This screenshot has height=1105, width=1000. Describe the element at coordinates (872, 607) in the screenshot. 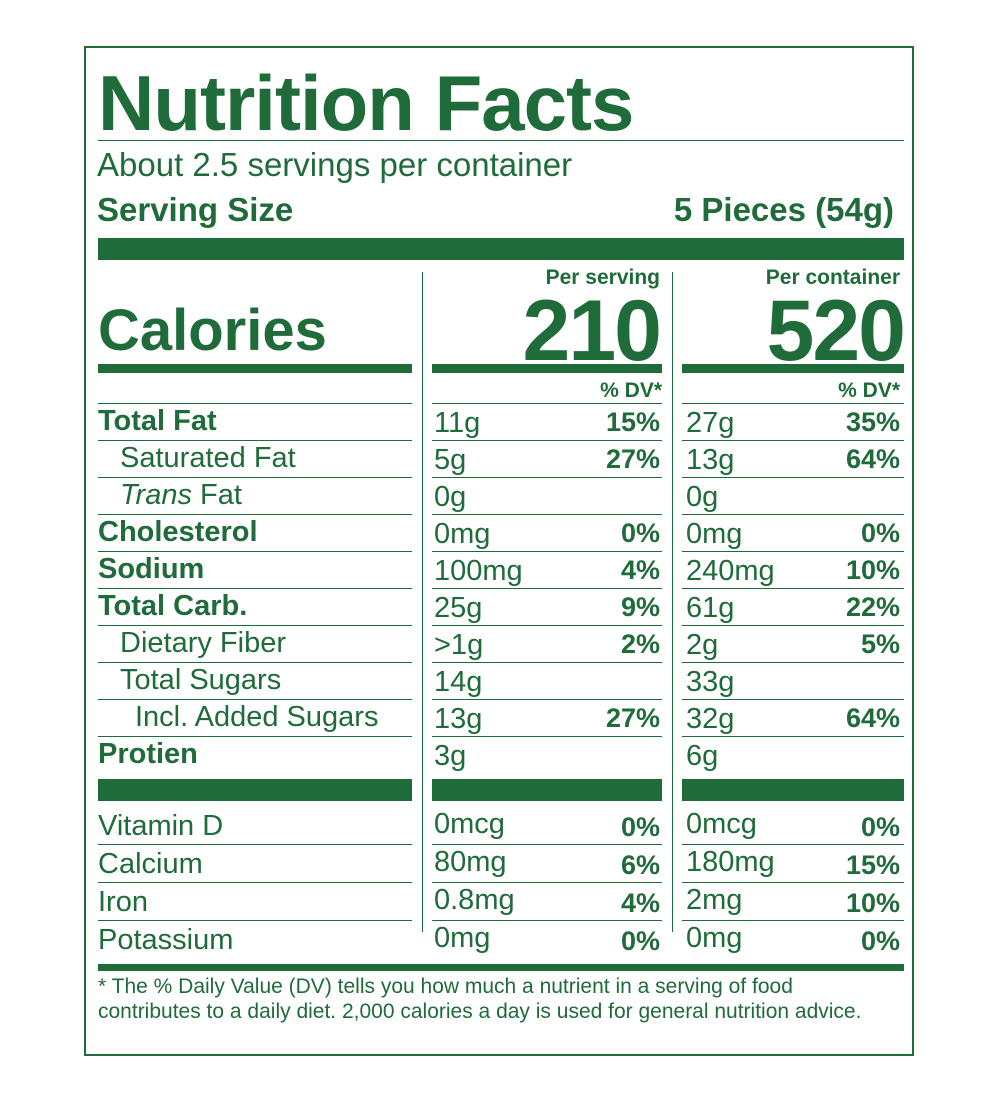

I see `container-dv: 22%` at that location.